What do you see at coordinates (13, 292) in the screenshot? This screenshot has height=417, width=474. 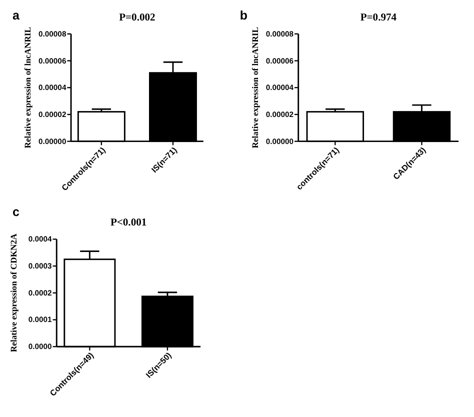 I see `y-axis-title: Relative expression of CDKN2A` at bounding box center [13, 292].